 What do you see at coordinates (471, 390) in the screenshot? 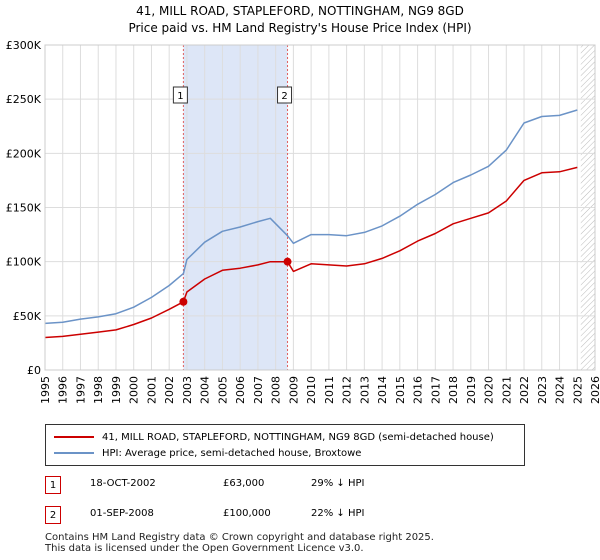
I see `x-tick-label: 2019` at bounding box center [471, 390].